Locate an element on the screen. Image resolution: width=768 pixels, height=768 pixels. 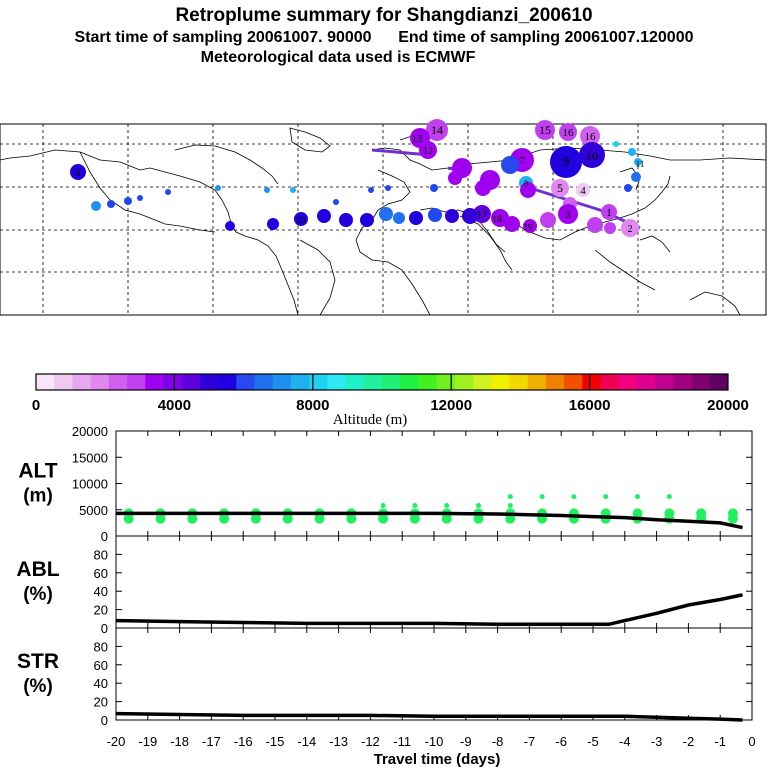
colorbar-tick-label: 20000 is located at coordinates (728, 405).